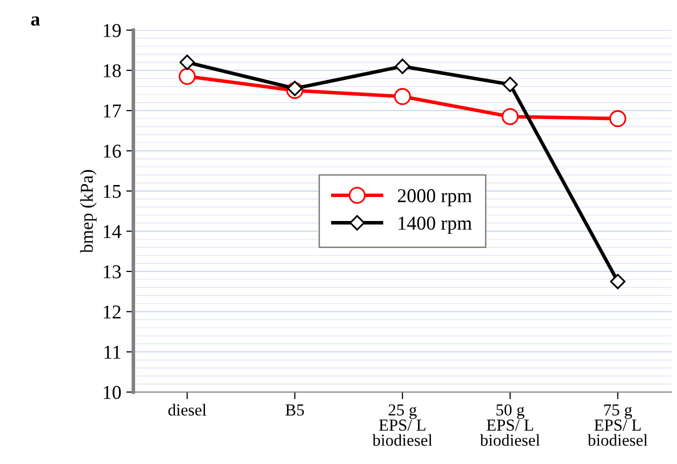 The image size is (677, 464). I want to click on y-tick-label: 12, so click(112, 312).